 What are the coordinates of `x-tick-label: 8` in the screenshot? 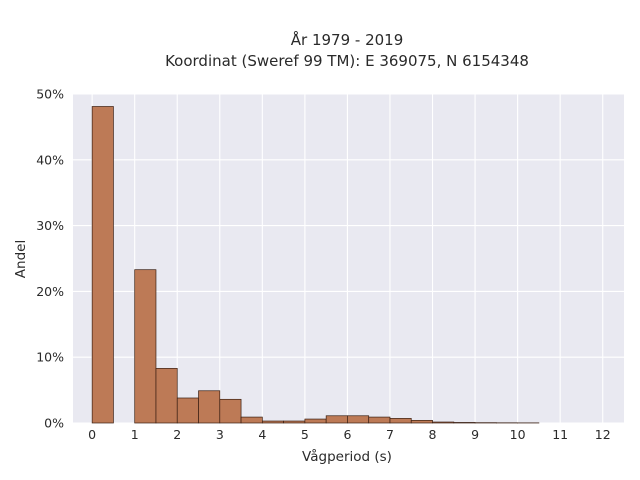 It's located at (433, 434).